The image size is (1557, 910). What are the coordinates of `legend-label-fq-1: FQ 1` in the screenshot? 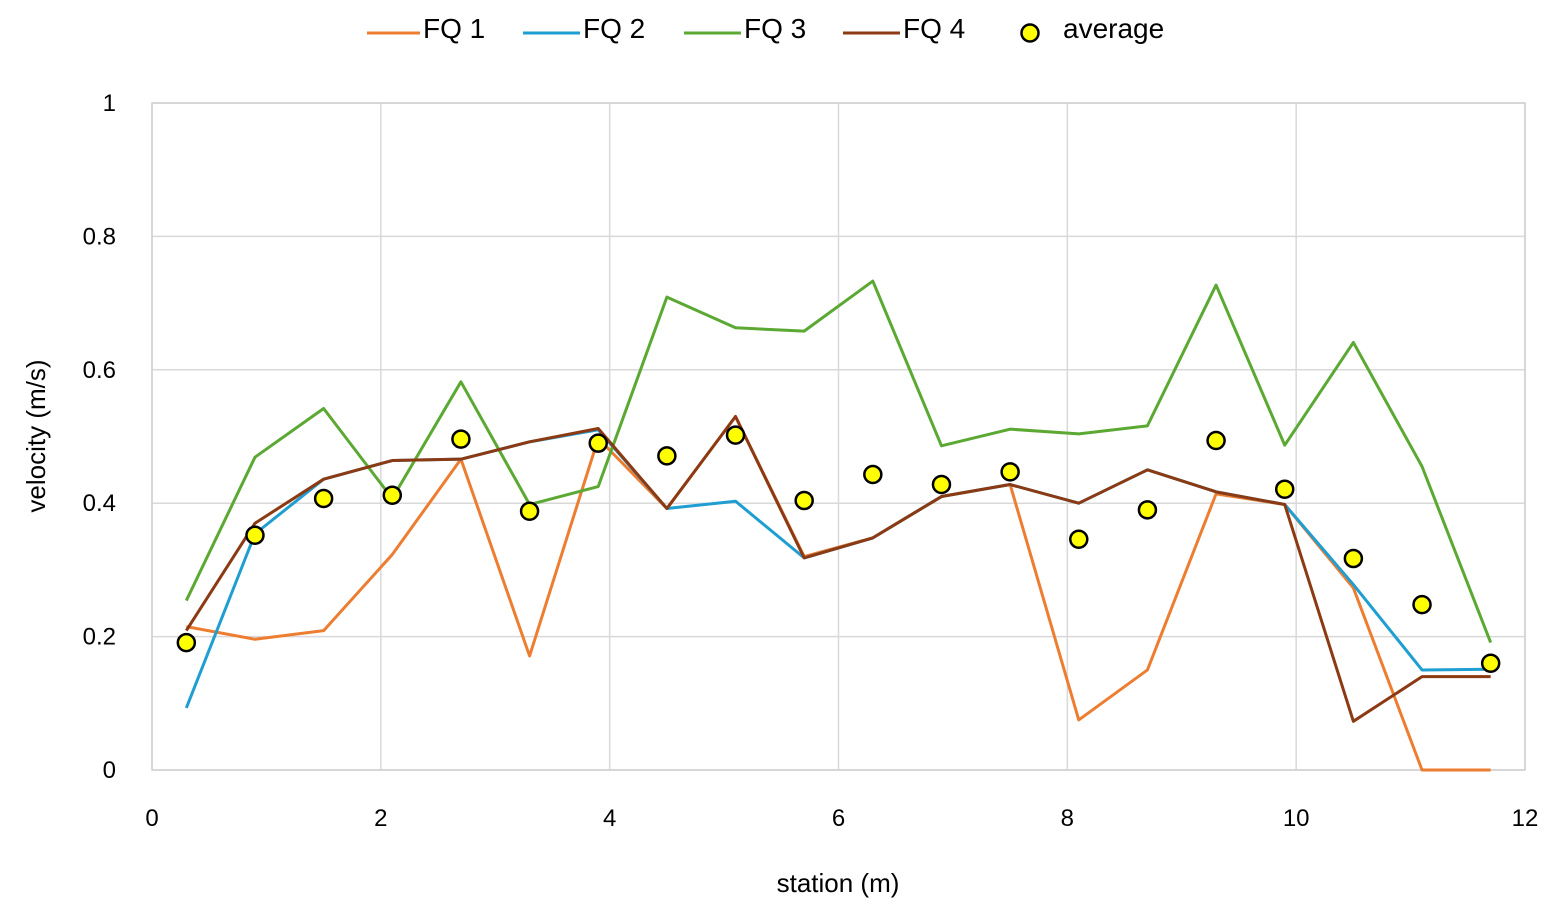 It's located at (454, 28).